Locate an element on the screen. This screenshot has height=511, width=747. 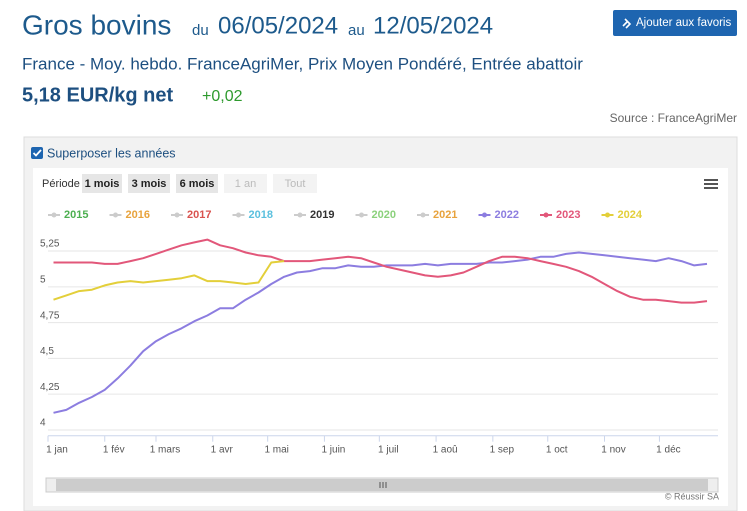
y-tick-label: 5 is located at coordinates (43, 279).